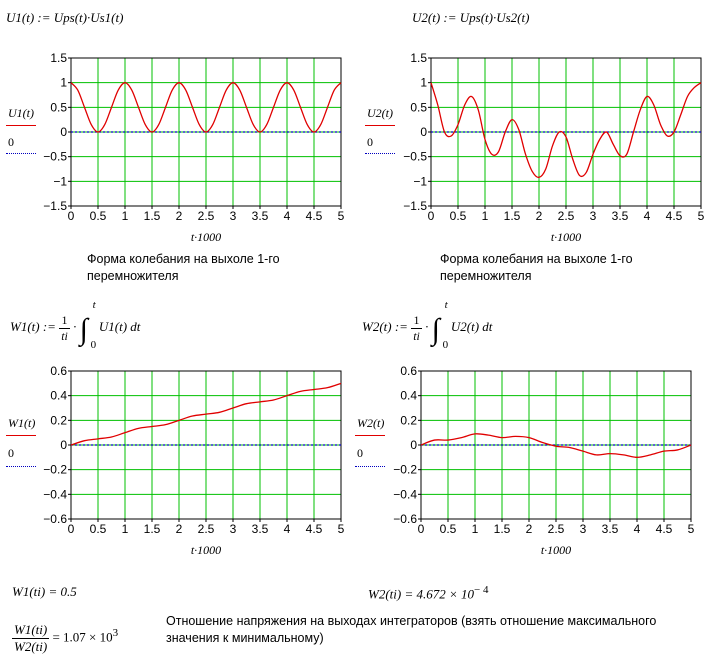  I want to click on w2-frac-num: 1, so click(416, 321).